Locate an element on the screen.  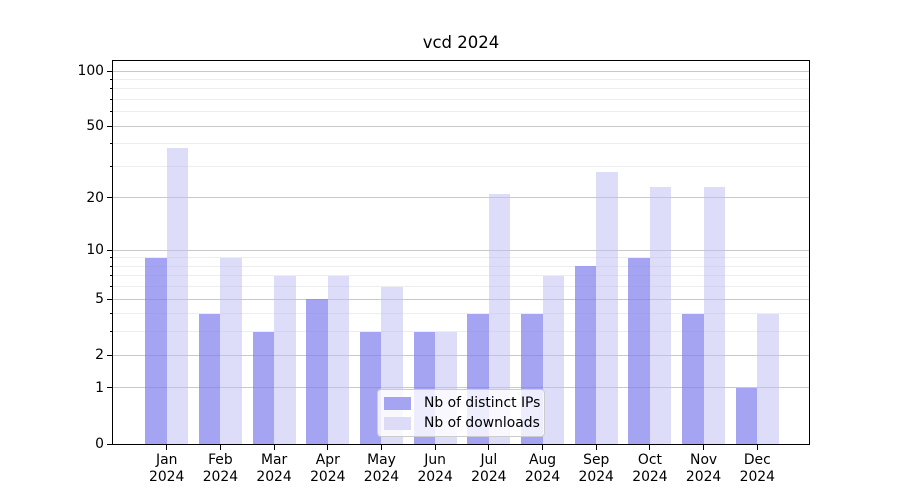
y-tick-label-0: 0 is located at coordinates (99, 444).